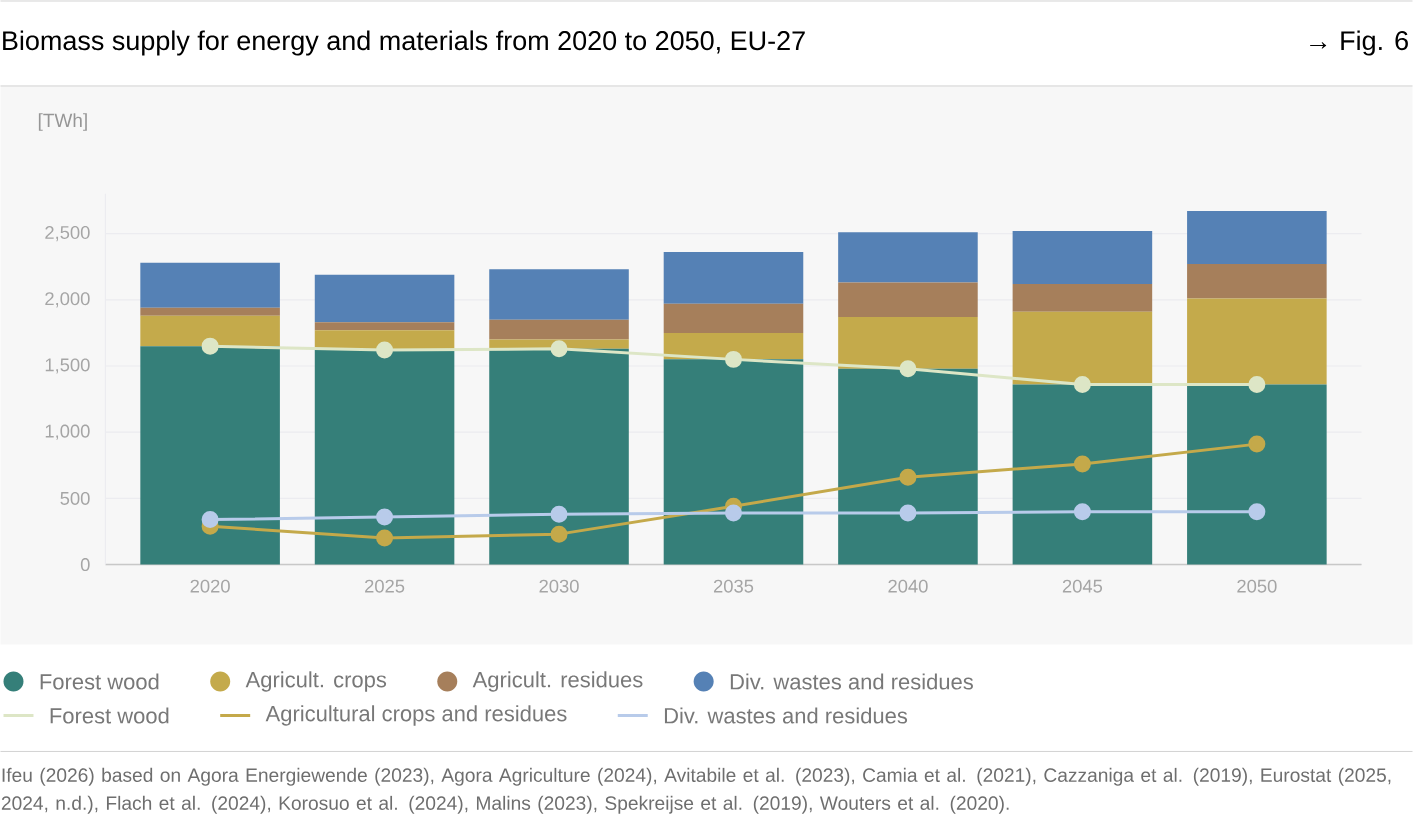  I want to click on y-tick-label: 500, so click(75, 498).